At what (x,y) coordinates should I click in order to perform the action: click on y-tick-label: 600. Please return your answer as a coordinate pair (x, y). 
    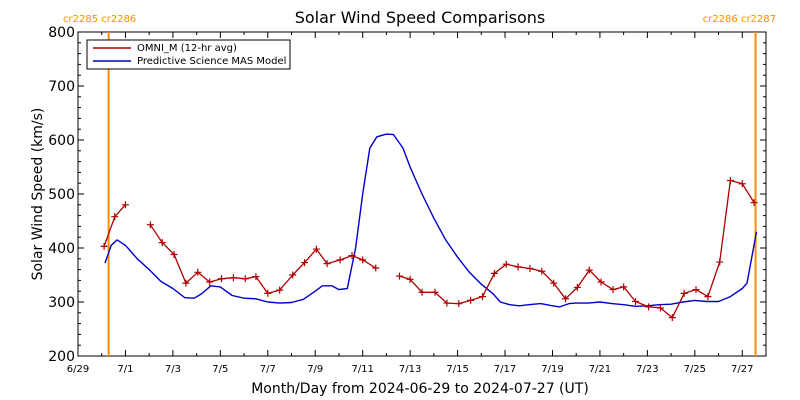
    Looking at the image, I should click on (61, 141).